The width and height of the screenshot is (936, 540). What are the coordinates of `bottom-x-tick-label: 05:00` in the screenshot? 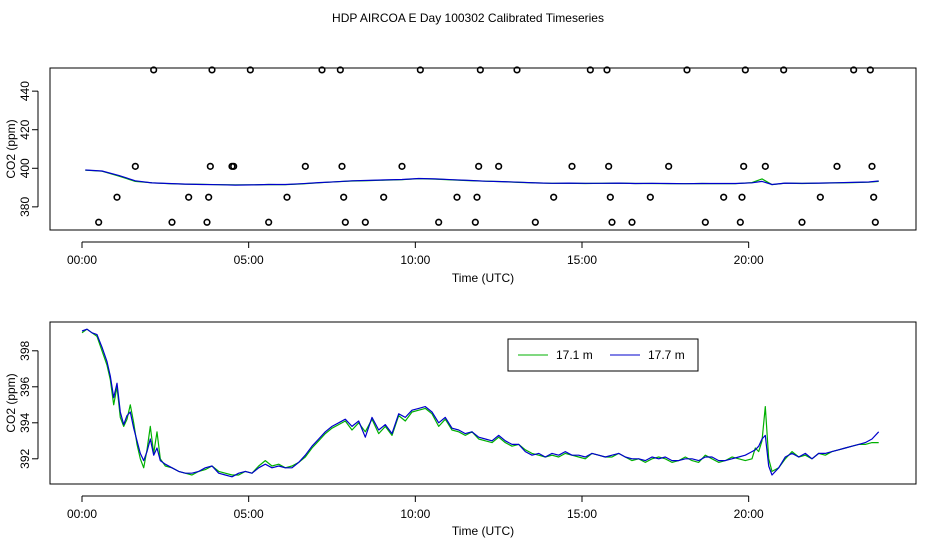 It's located at (249, 514).